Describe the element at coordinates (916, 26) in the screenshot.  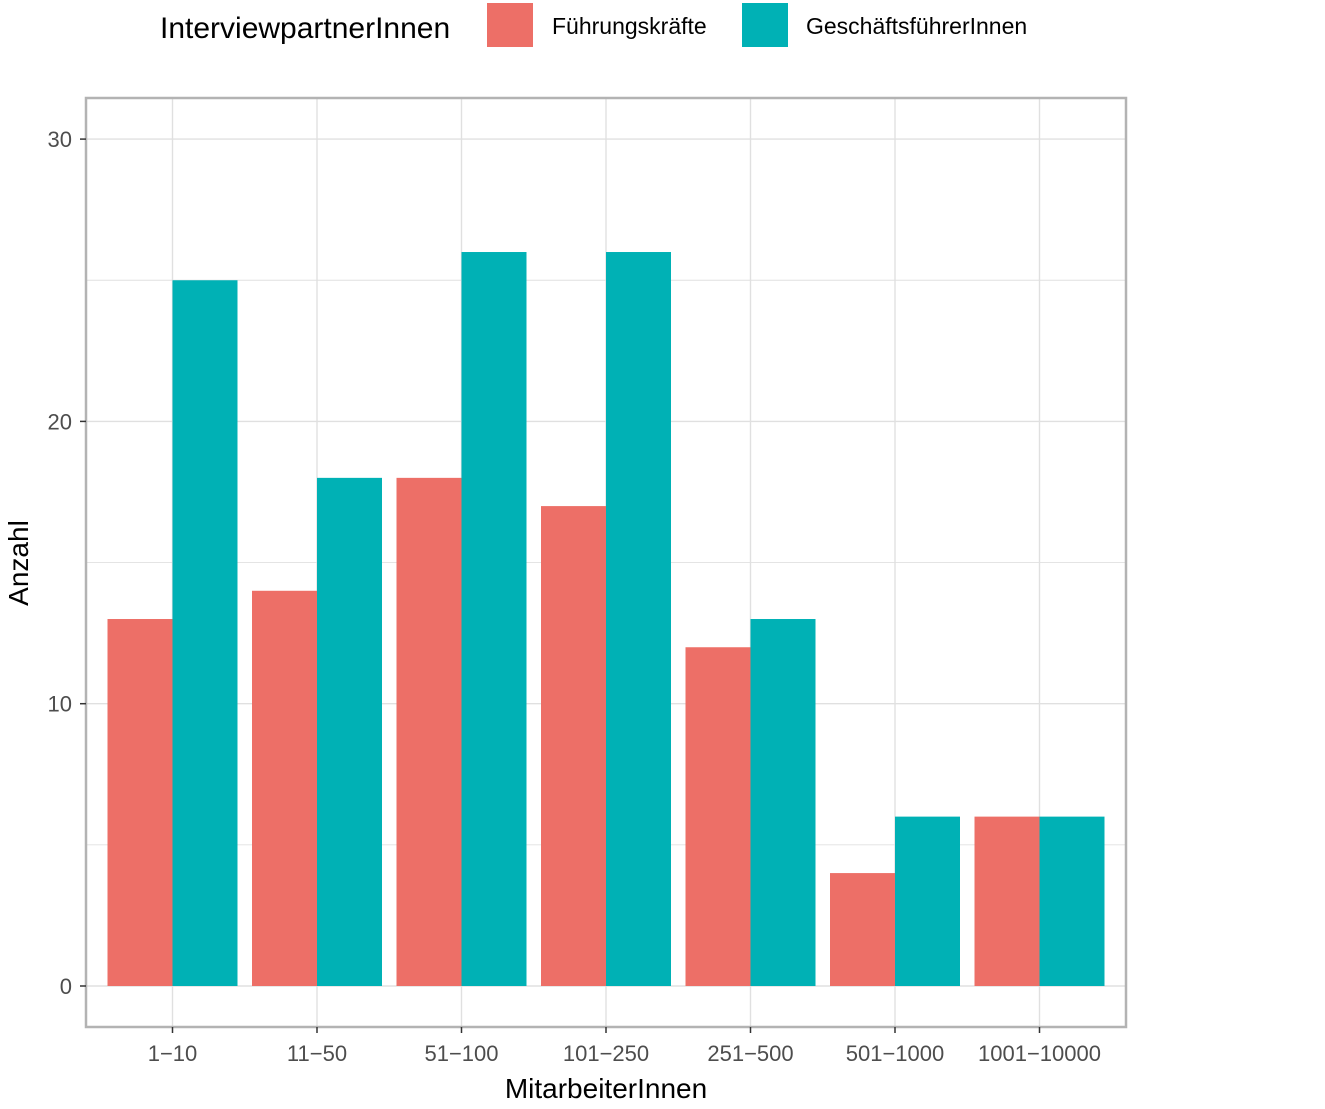
I see `legend-label-geschaeftsfuehrerinnen: GeschäftsführerInnen` at that location.